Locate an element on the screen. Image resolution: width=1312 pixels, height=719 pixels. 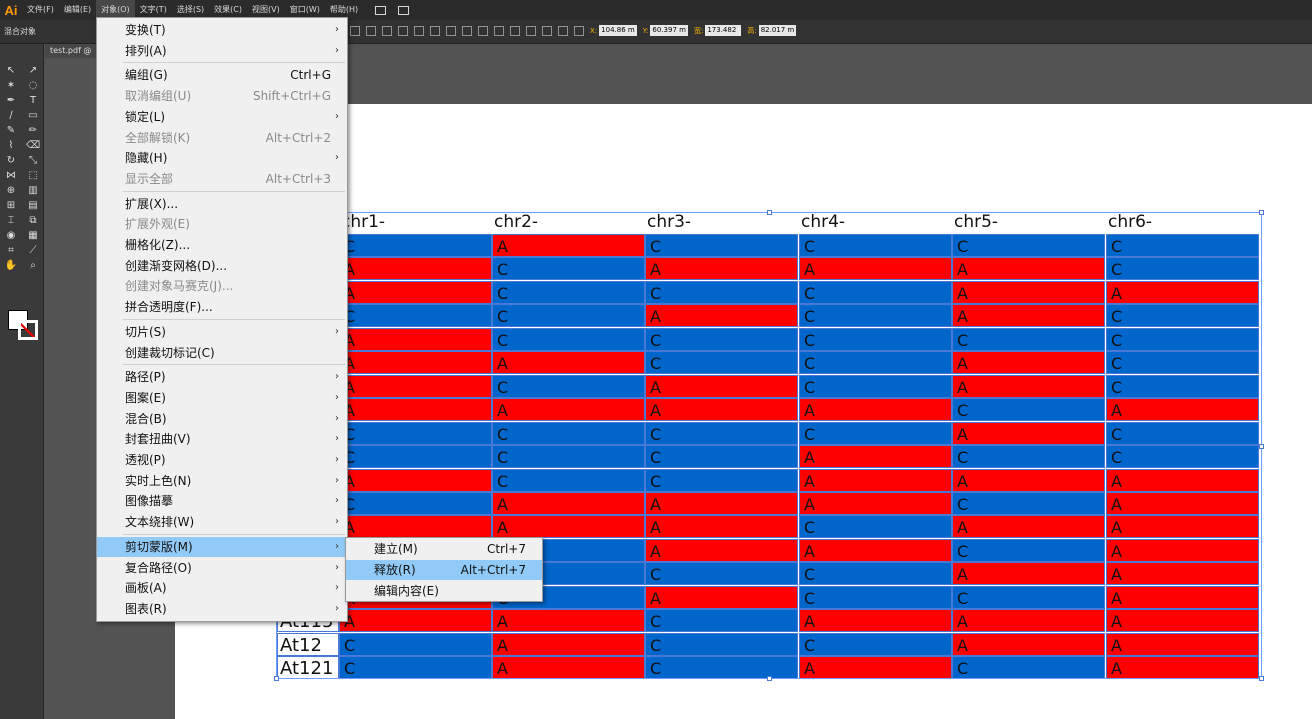
submenu-item-1: 释放(R) Alt+Ctrl+7 is located at coordinates (444, 570).